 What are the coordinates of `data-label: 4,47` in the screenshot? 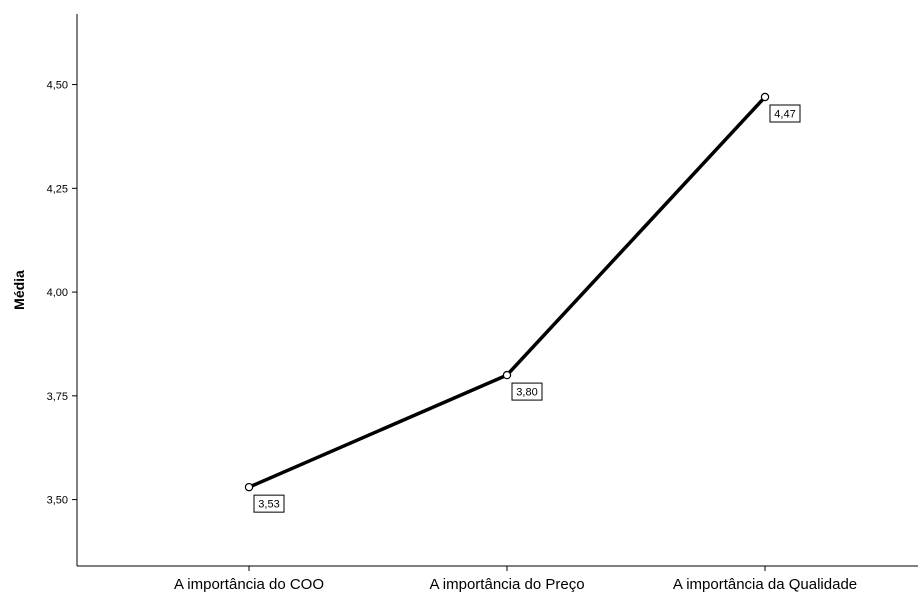 It's located at (784, 115).